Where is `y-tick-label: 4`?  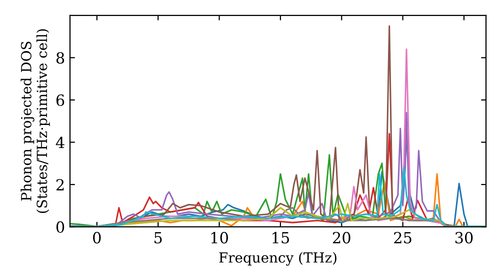
y-tick-label: 4 is located at coordinates (60, 142).